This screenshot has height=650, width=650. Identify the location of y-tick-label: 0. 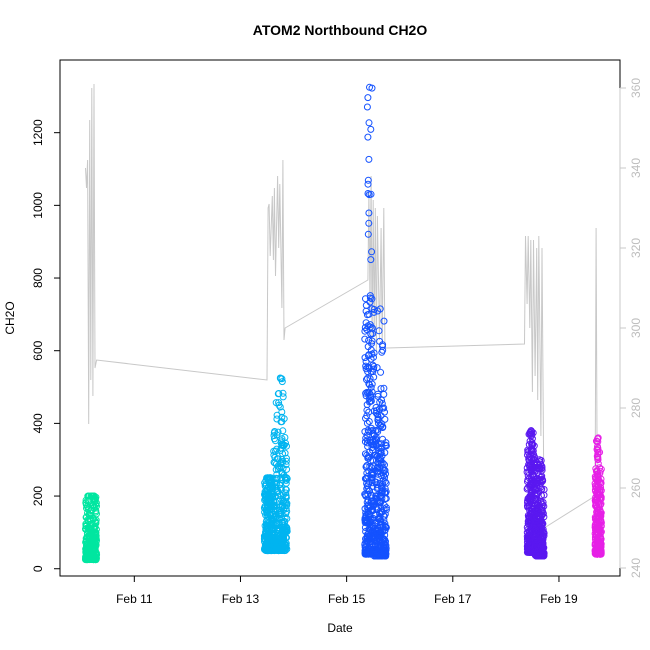
(38, 568).